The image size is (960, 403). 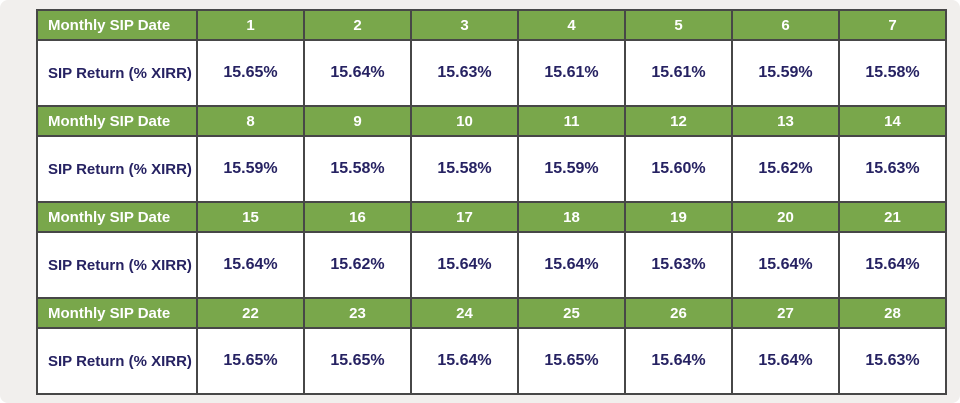 What do you see at coordinates (464, 121) in the screenshot?
I see `sip-date-cell: 10` at bounding box center [464, 121].